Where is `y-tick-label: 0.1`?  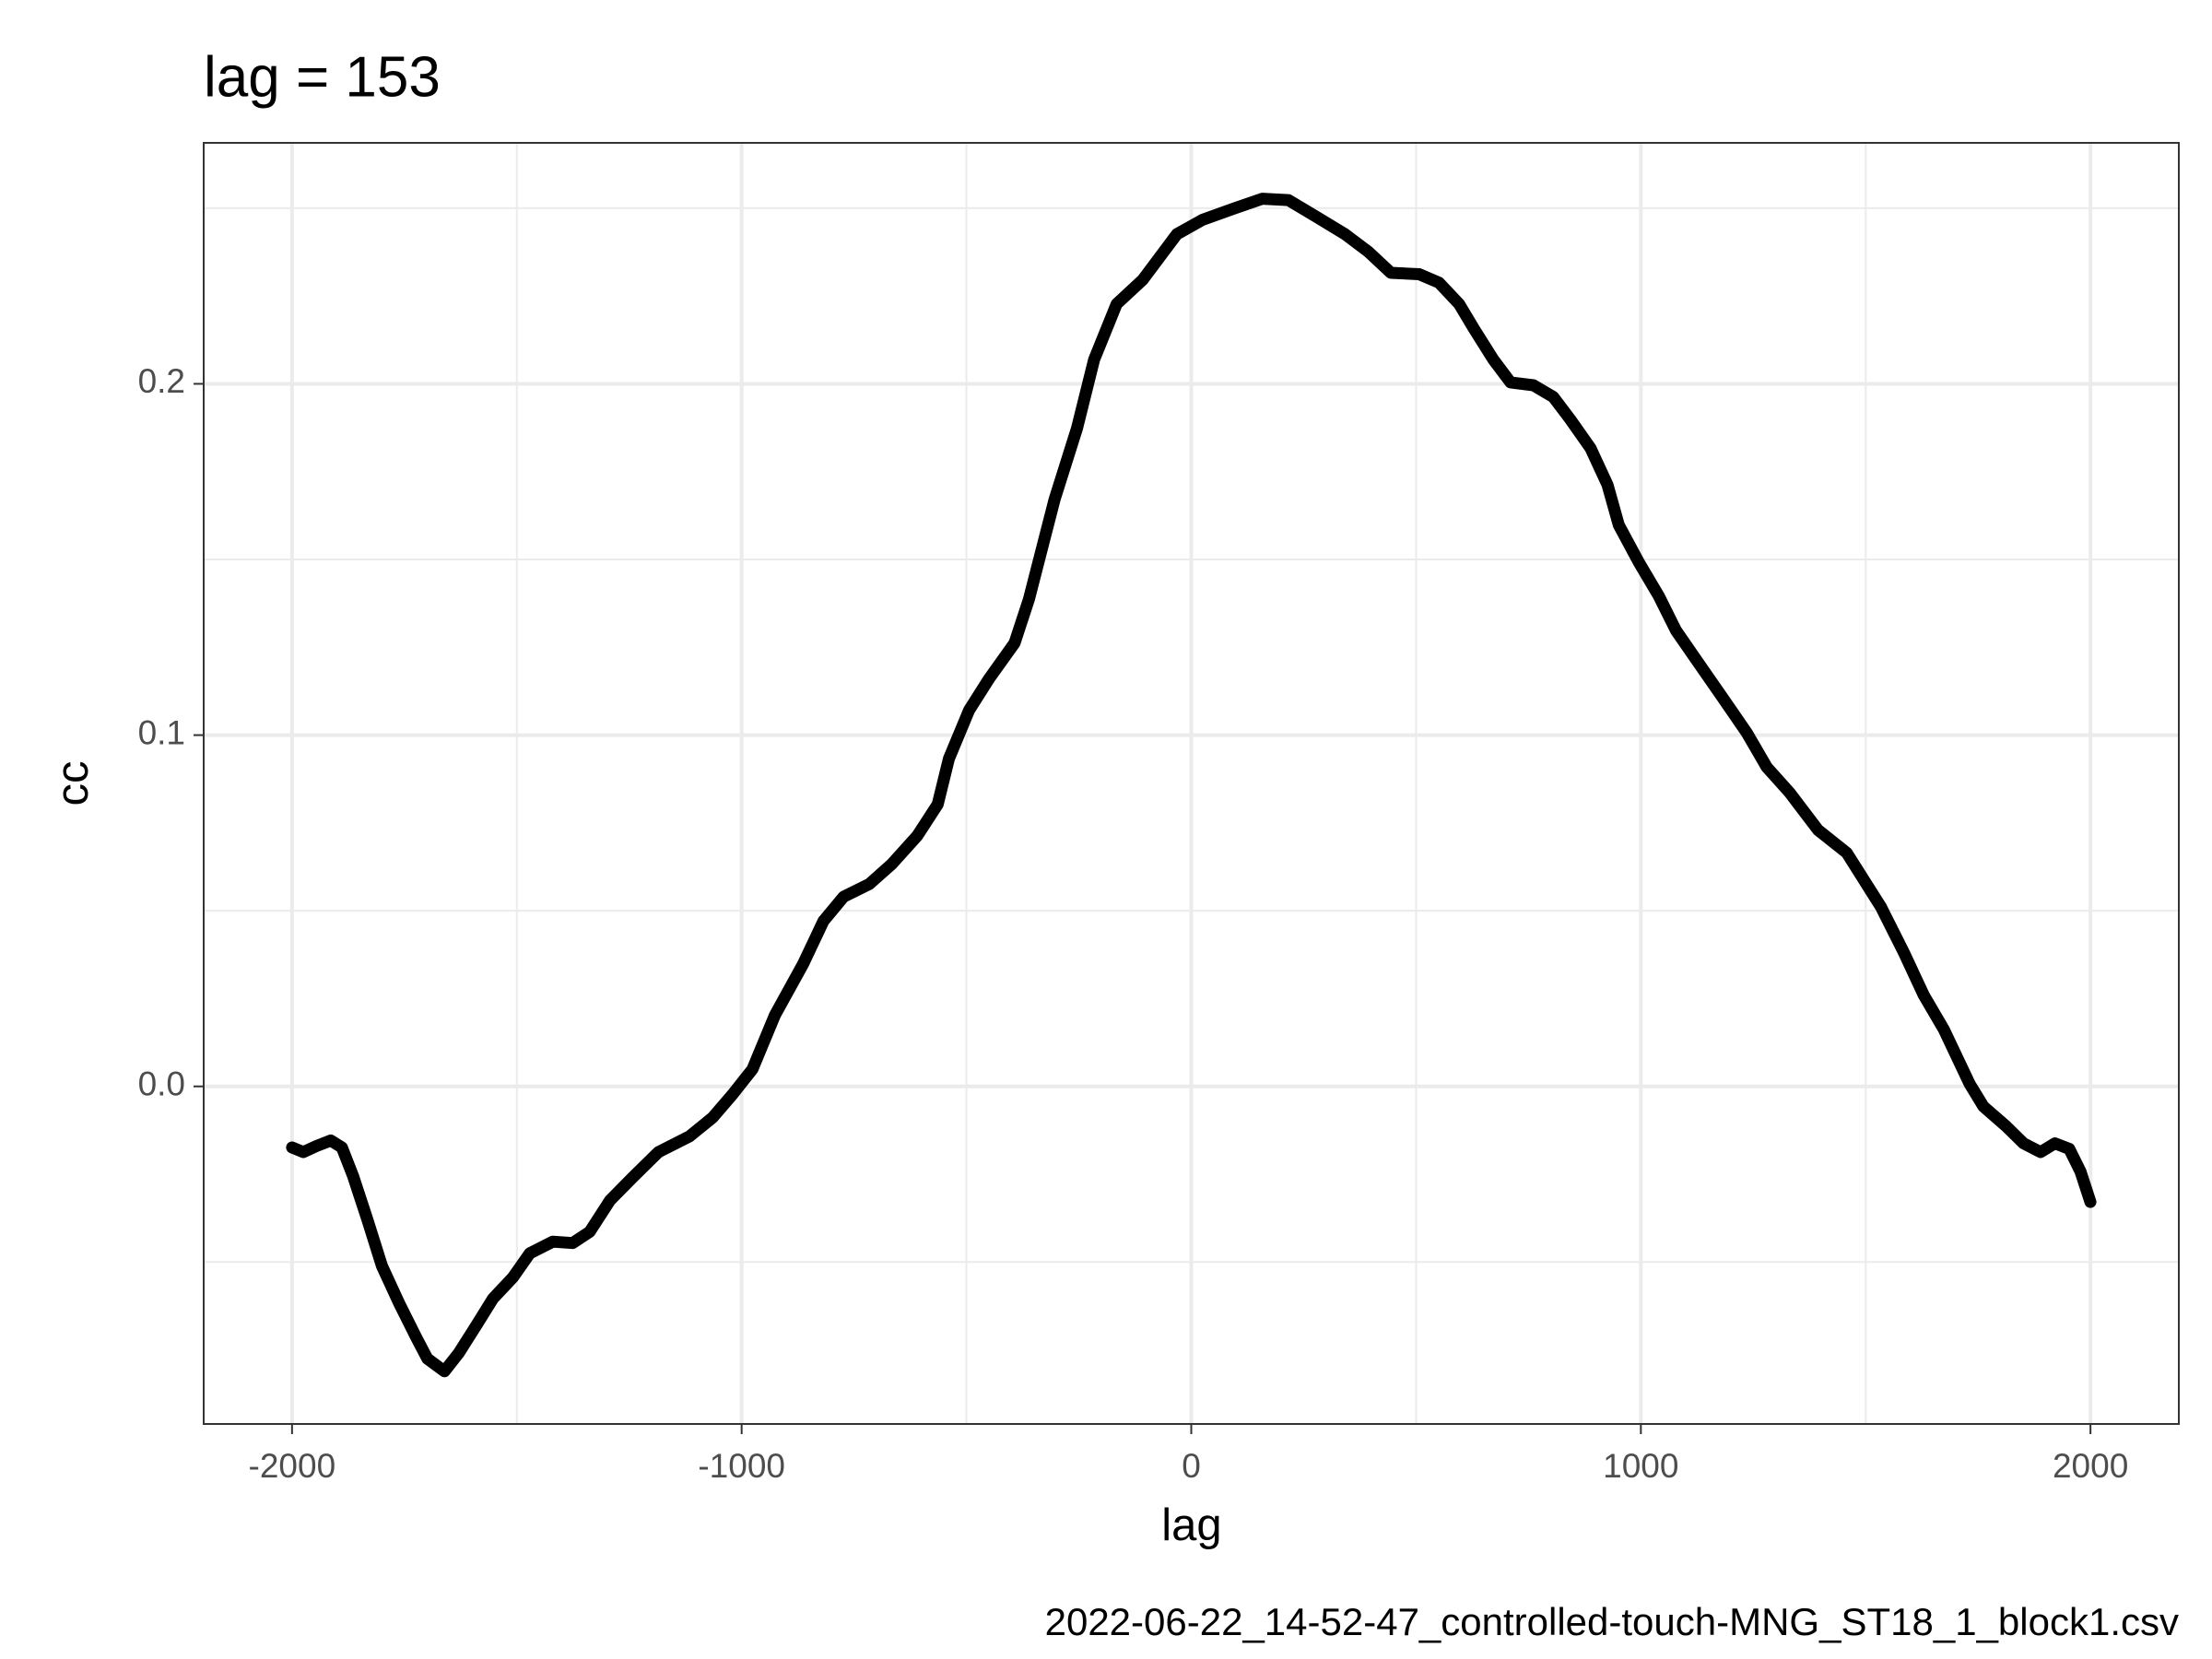
y-tick-label: 0.1 is located at coordinates (161, 732).